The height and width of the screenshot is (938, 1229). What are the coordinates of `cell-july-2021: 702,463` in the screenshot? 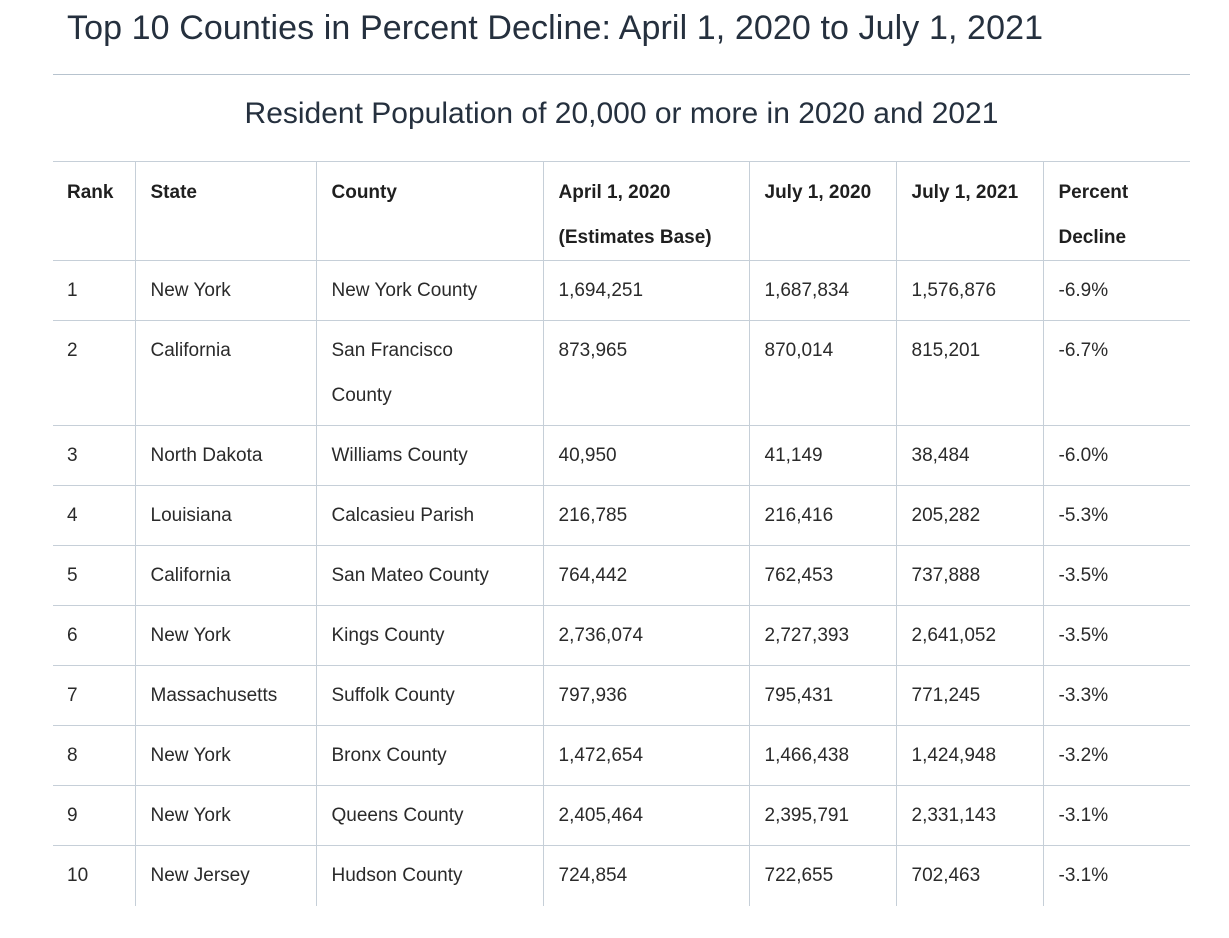 It's located at (969, 875).